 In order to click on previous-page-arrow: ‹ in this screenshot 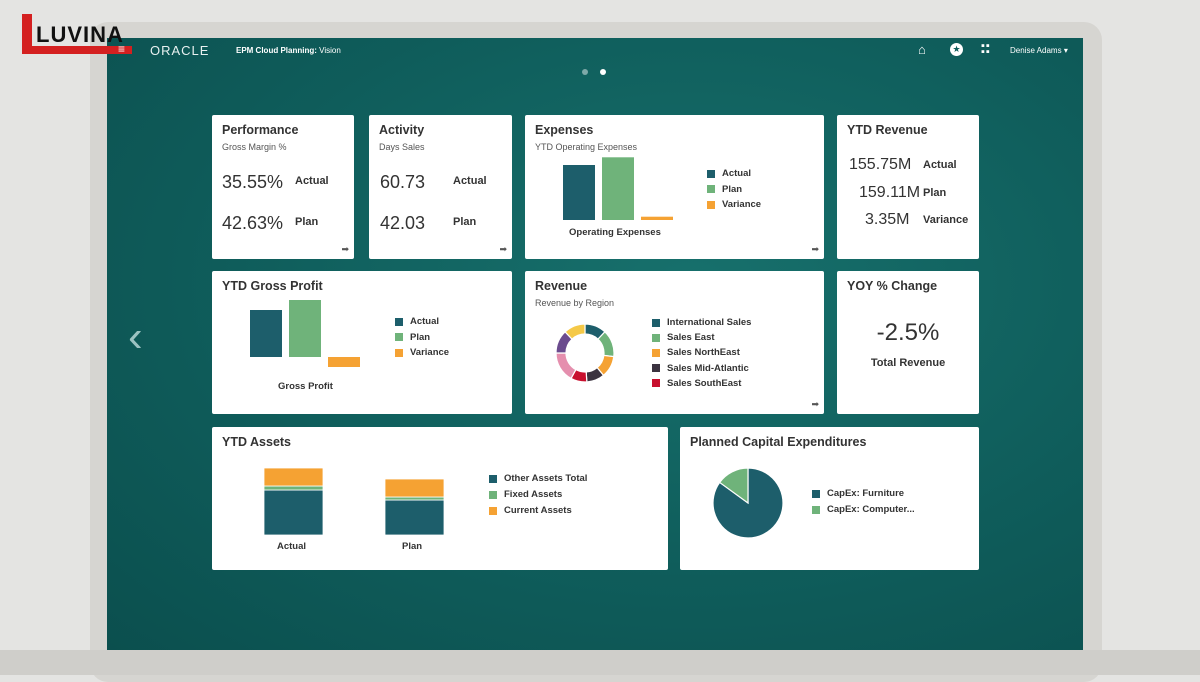, I will do `click(135, 336)`.